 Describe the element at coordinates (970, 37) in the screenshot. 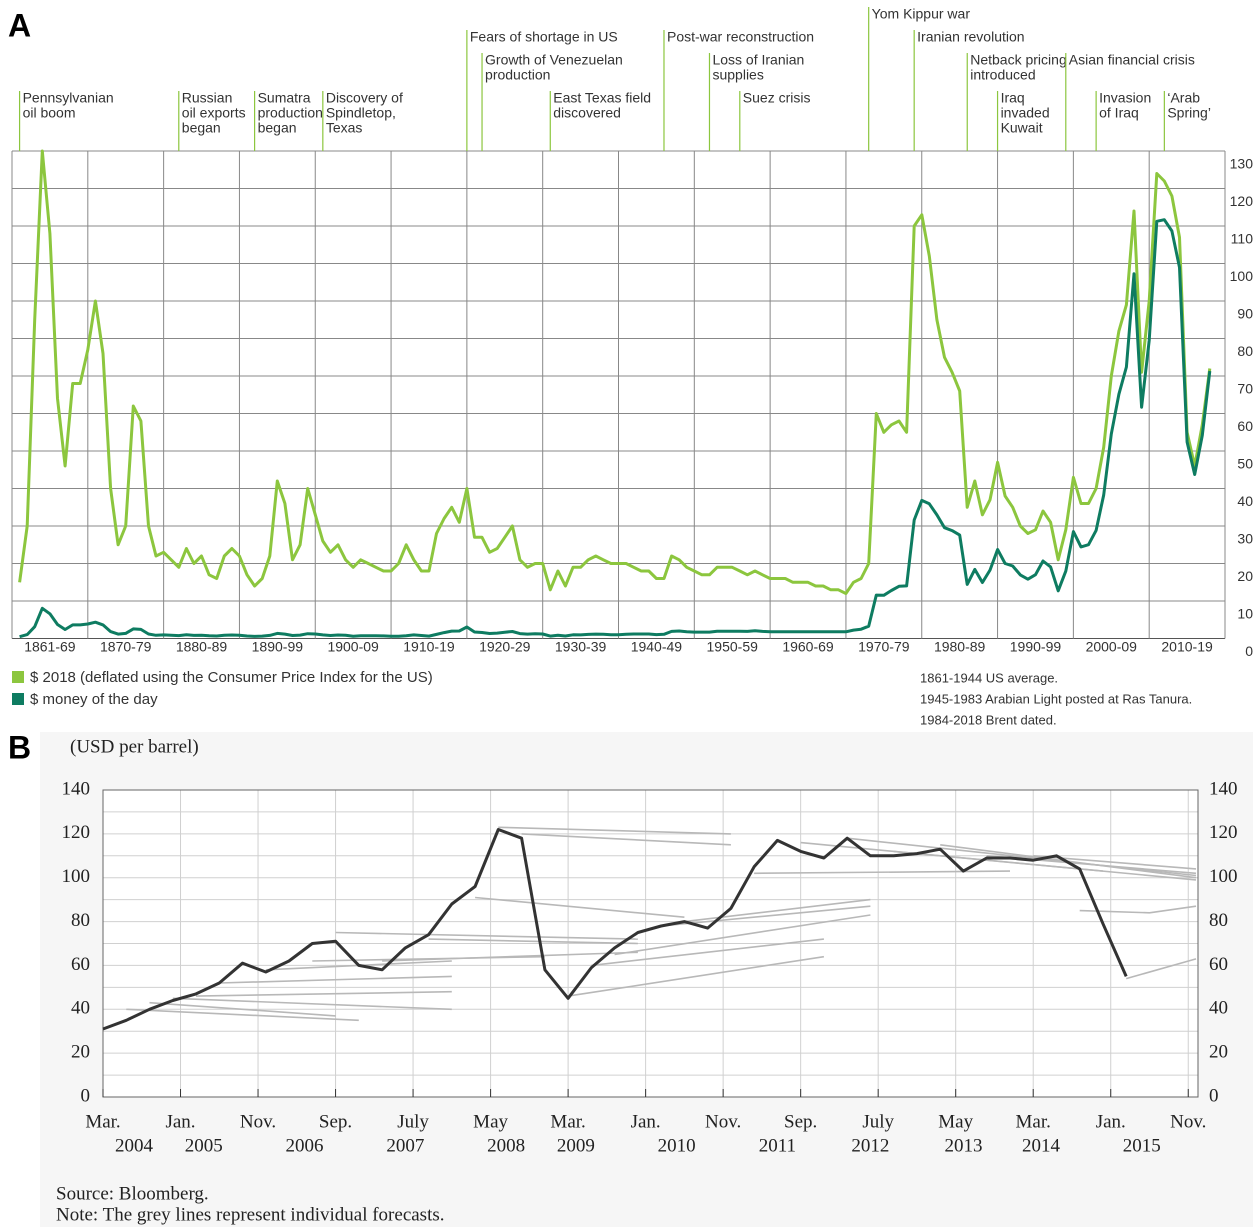

I see `annotation-text: Iranian revolution` at that location.